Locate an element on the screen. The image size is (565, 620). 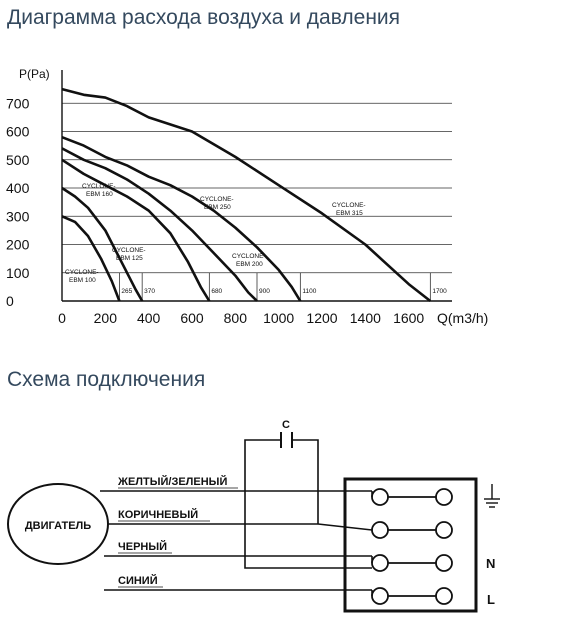
series-name-label: EBM 315 is located at coordinates (349, 213).